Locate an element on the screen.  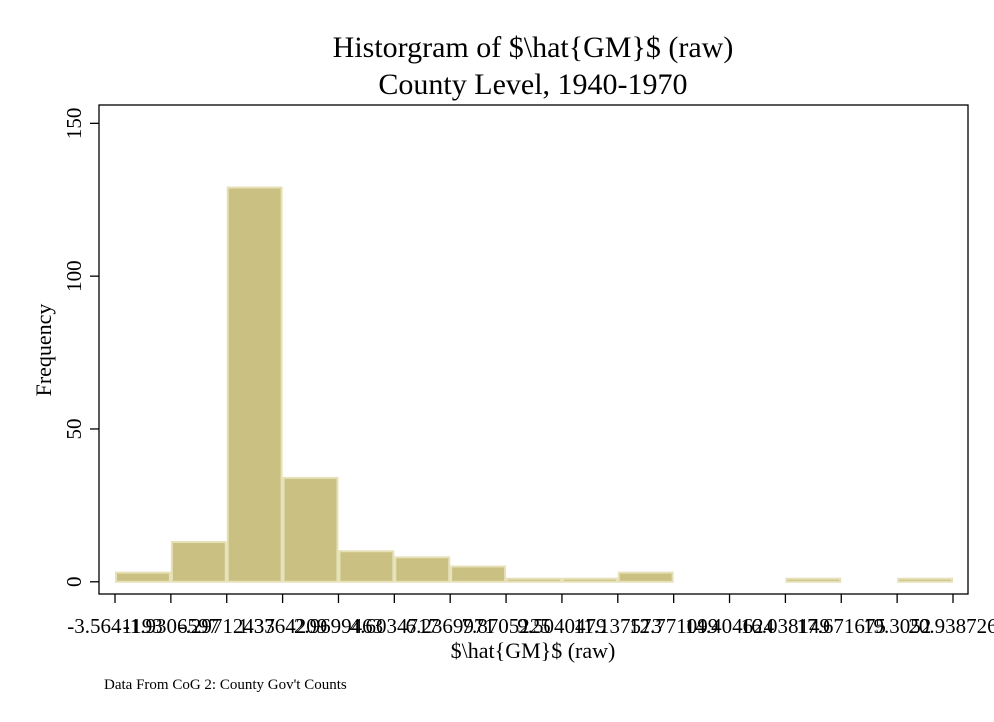
y-axis: 0 50 100 150 is located at coordinates (80, 347).